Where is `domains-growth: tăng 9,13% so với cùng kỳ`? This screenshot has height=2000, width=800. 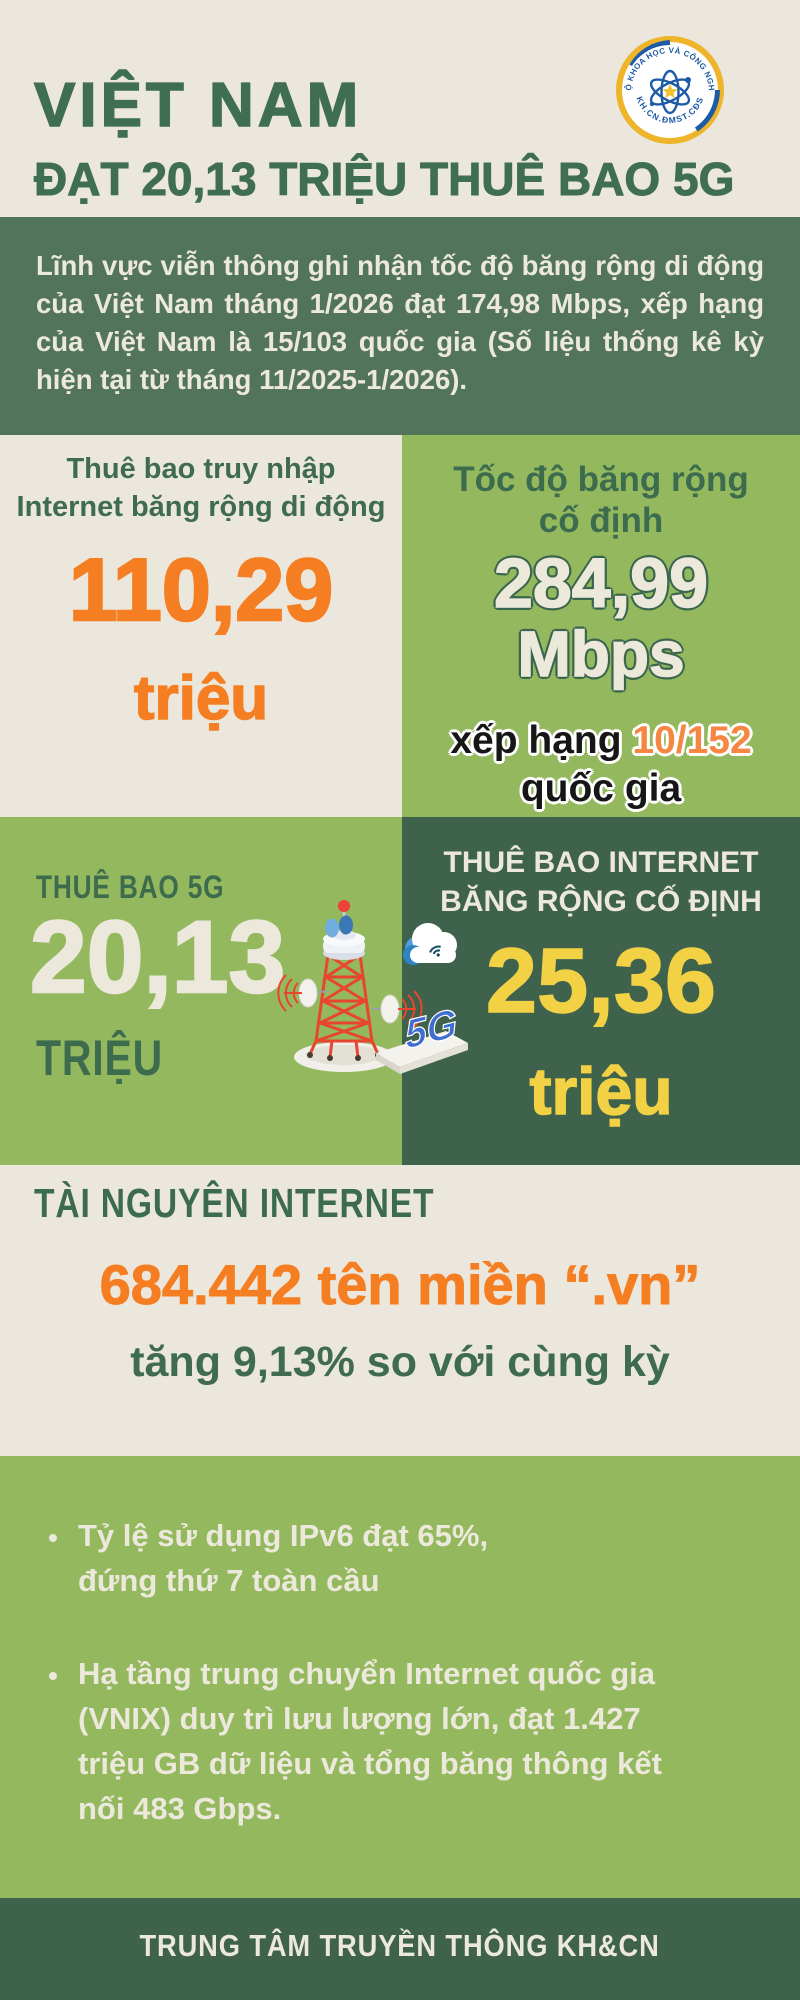
domains-growth: tăng 9,13% so với cùng kỳ is located at coordinates (400, 1362).